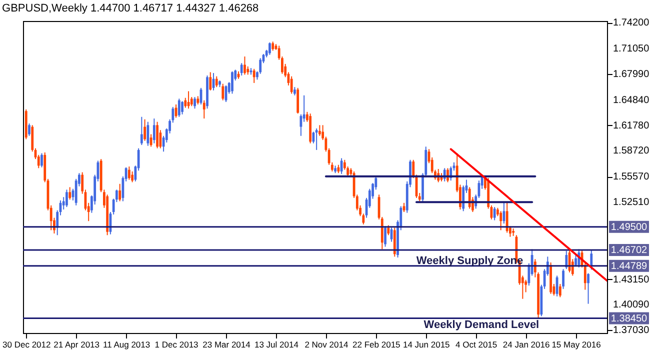  Describe the element at coordinates (629, 227) in the screenshot. I see `ref-line-label: 1.49500` at that location.